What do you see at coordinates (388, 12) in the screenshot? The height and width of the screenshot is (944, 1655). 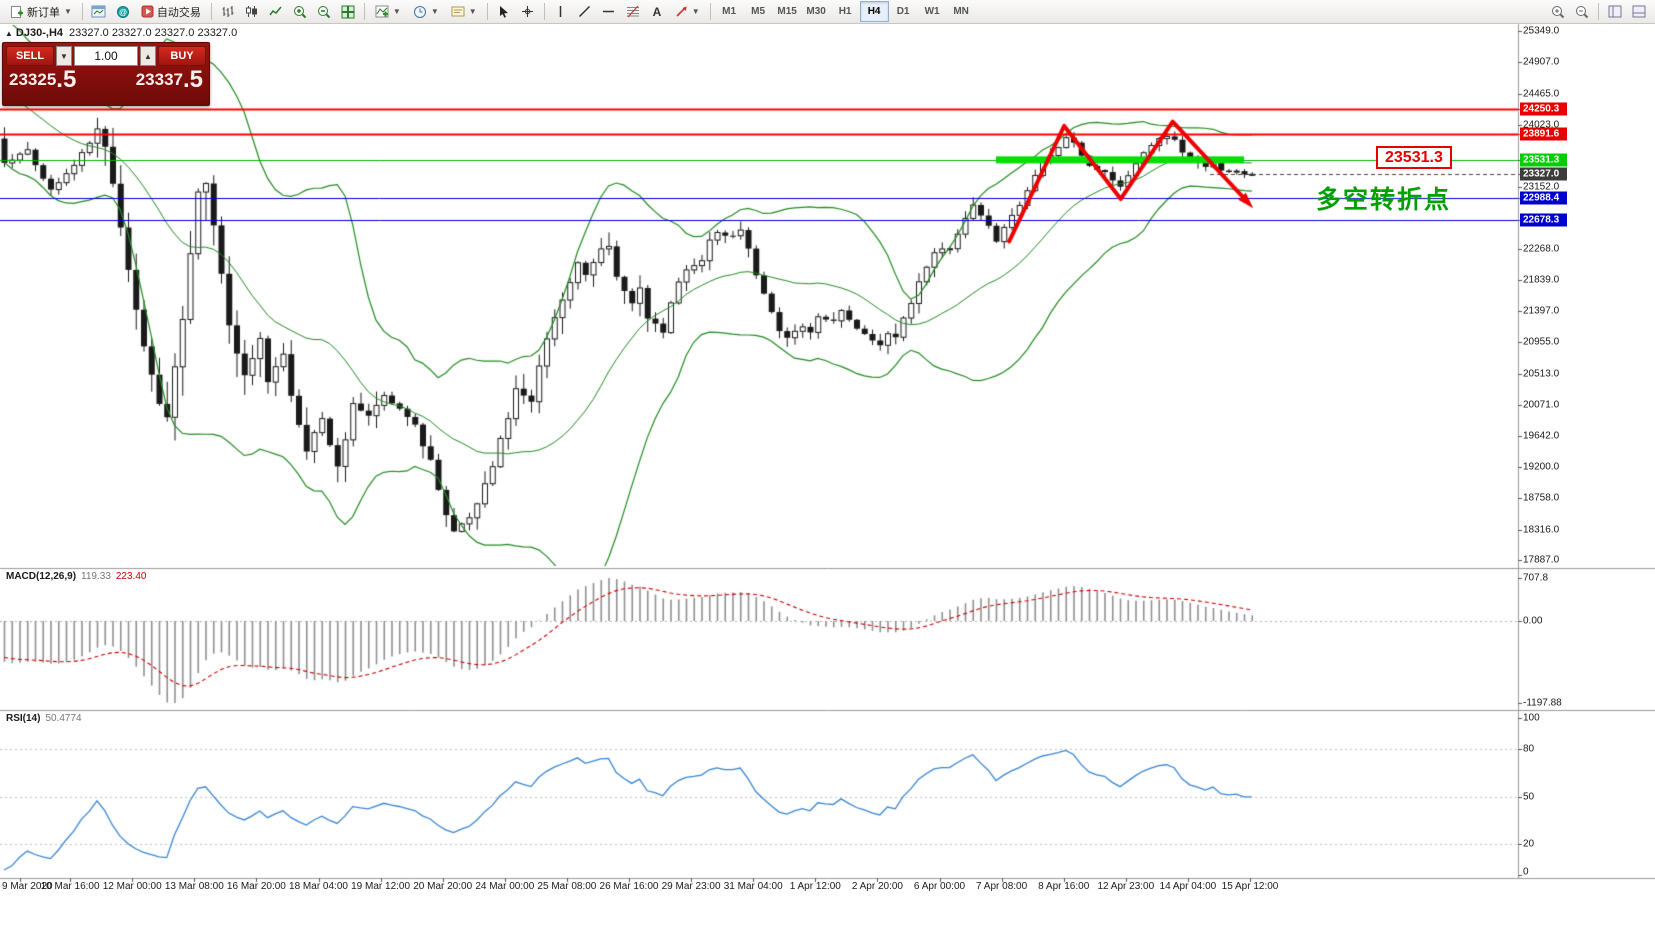 I see `indicators-button: ▼` at bounding box center [388, 12].